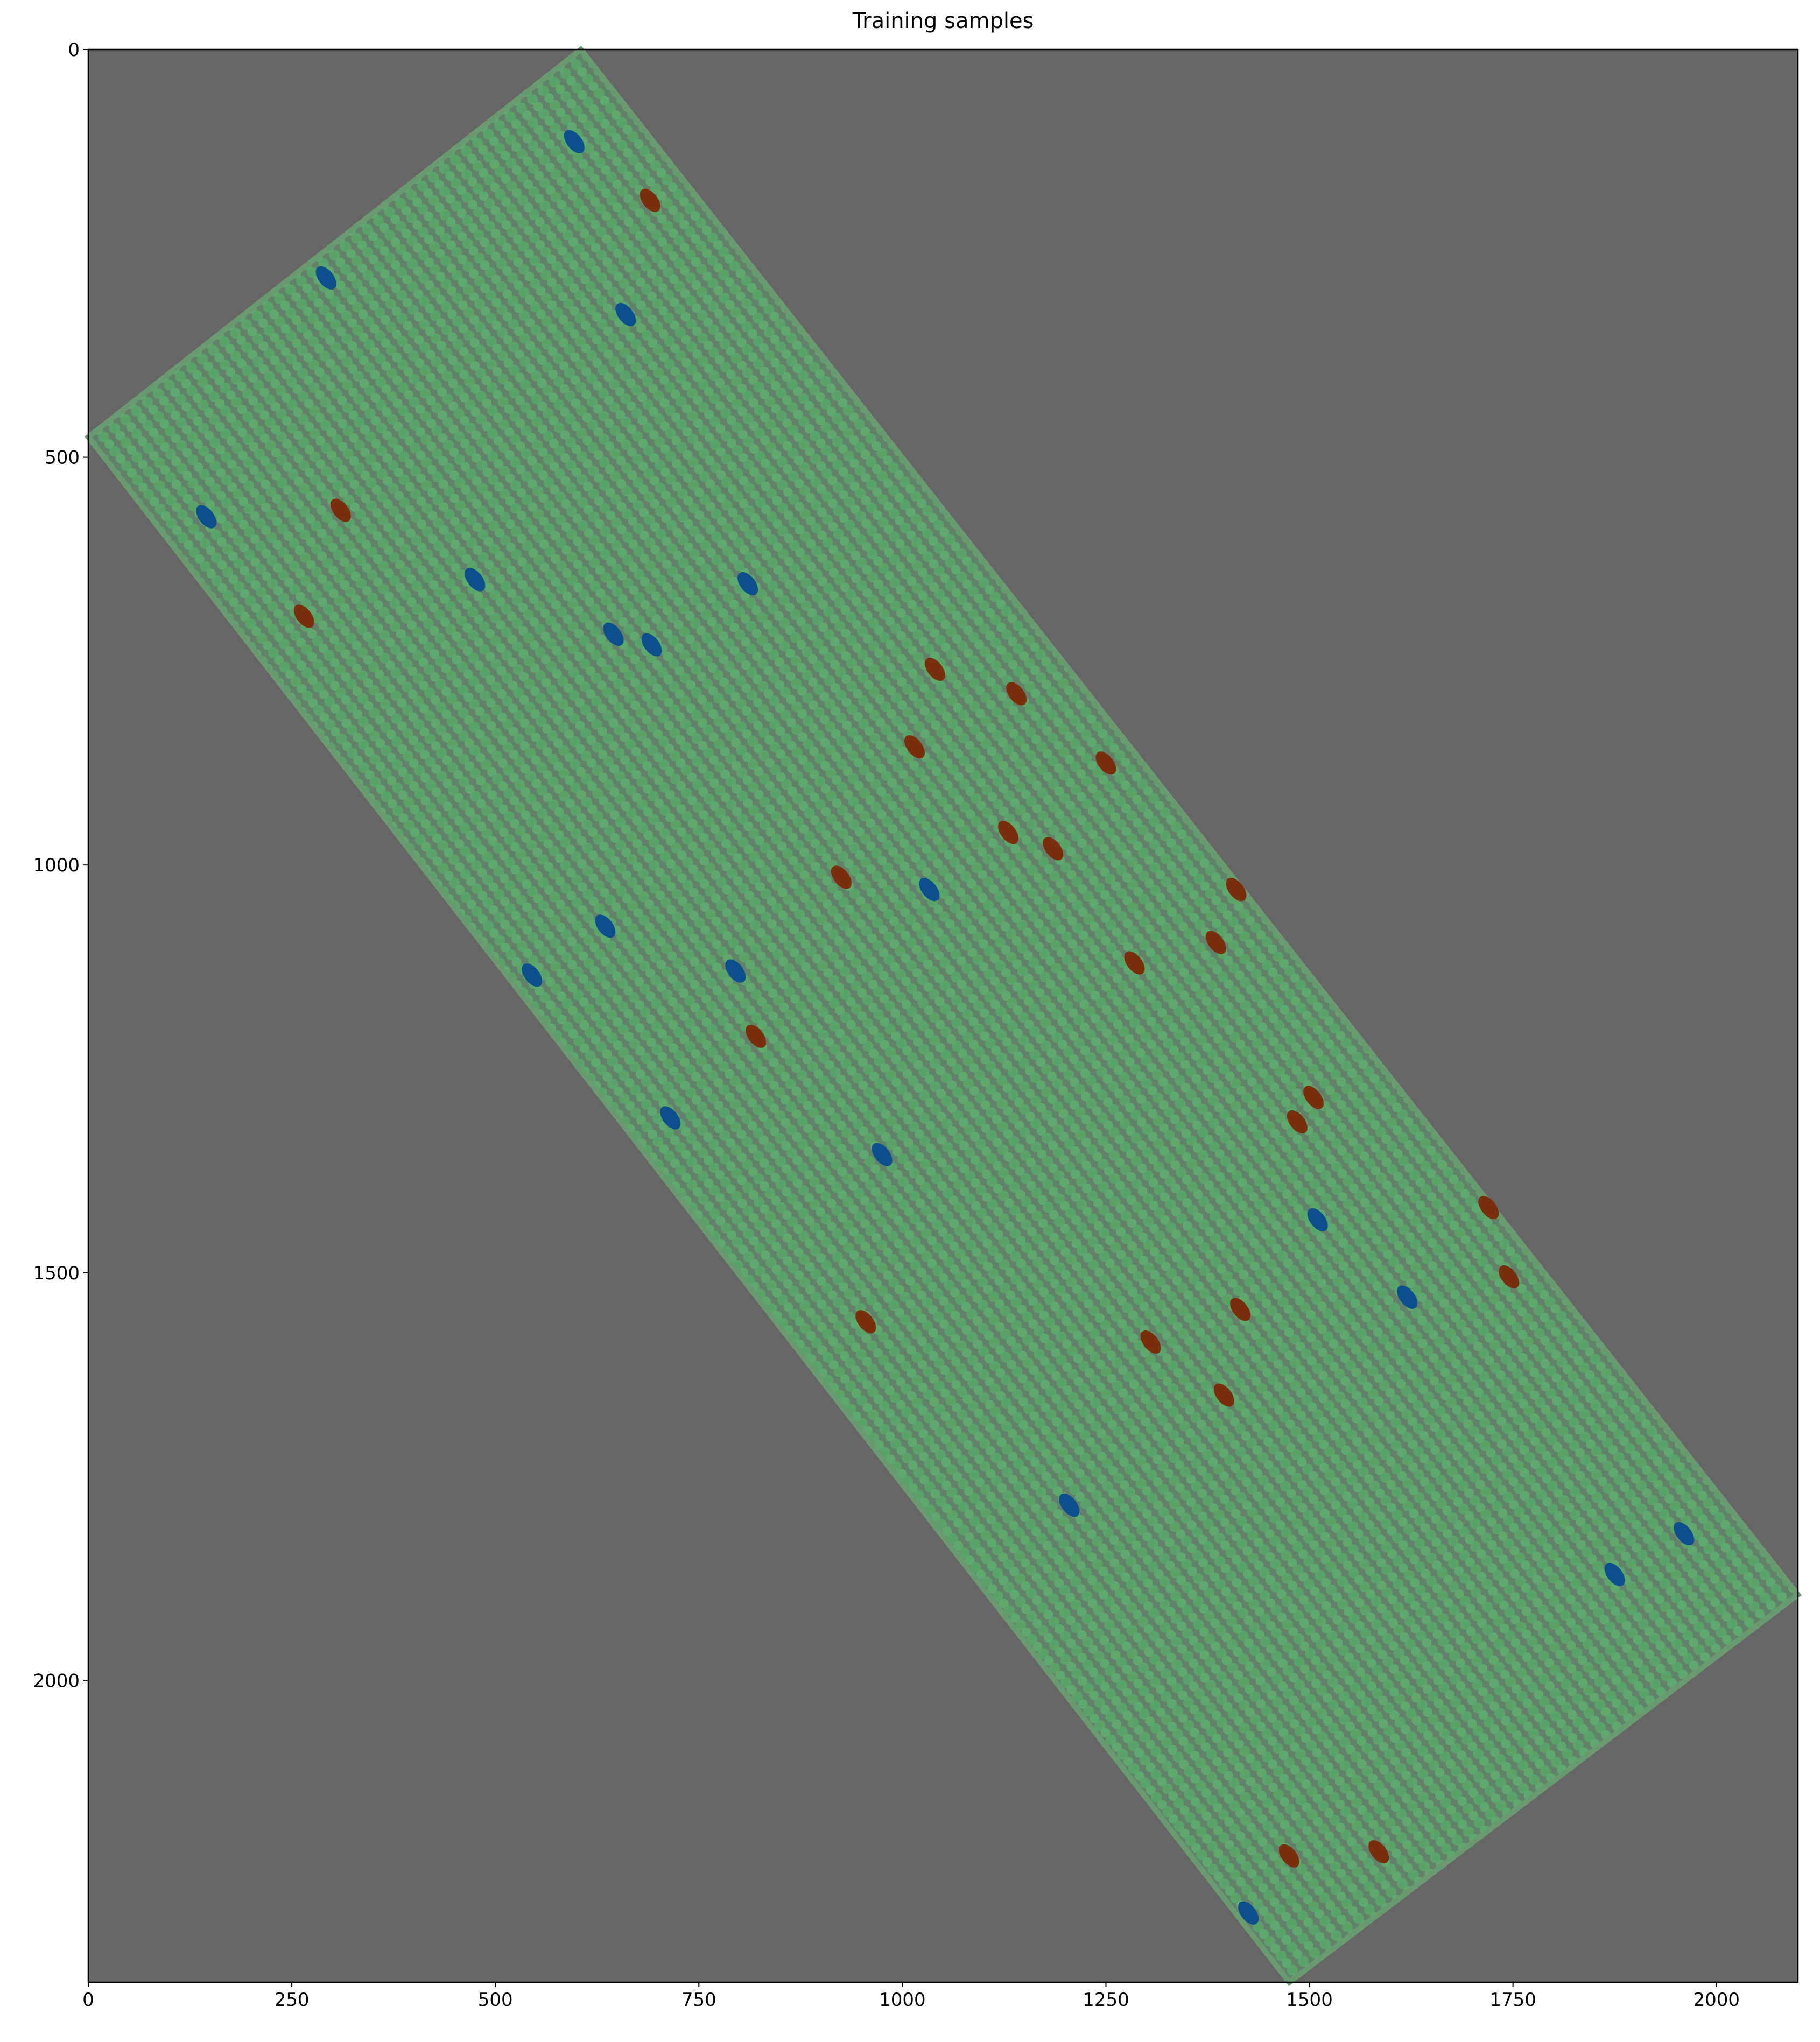 Image resolution: width=1820 pixels, height=2042 pixels. What do you see at coordinates (56, 1273) in the screenshot?
I see `y-tick-label: 1500` at bounding box center [56, 1273].